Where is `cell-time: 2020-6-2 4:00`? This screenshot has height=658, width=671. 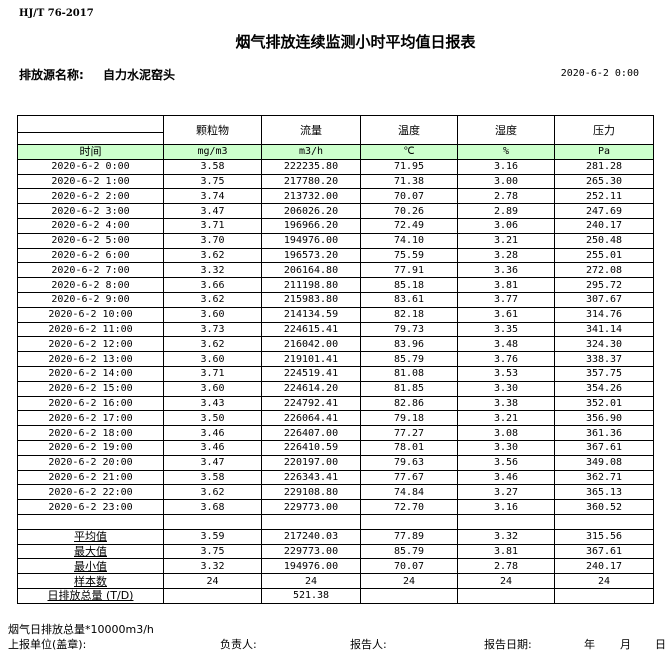
cell-time: 2020-6-2 4:00 is located at coordinates (90, 225).